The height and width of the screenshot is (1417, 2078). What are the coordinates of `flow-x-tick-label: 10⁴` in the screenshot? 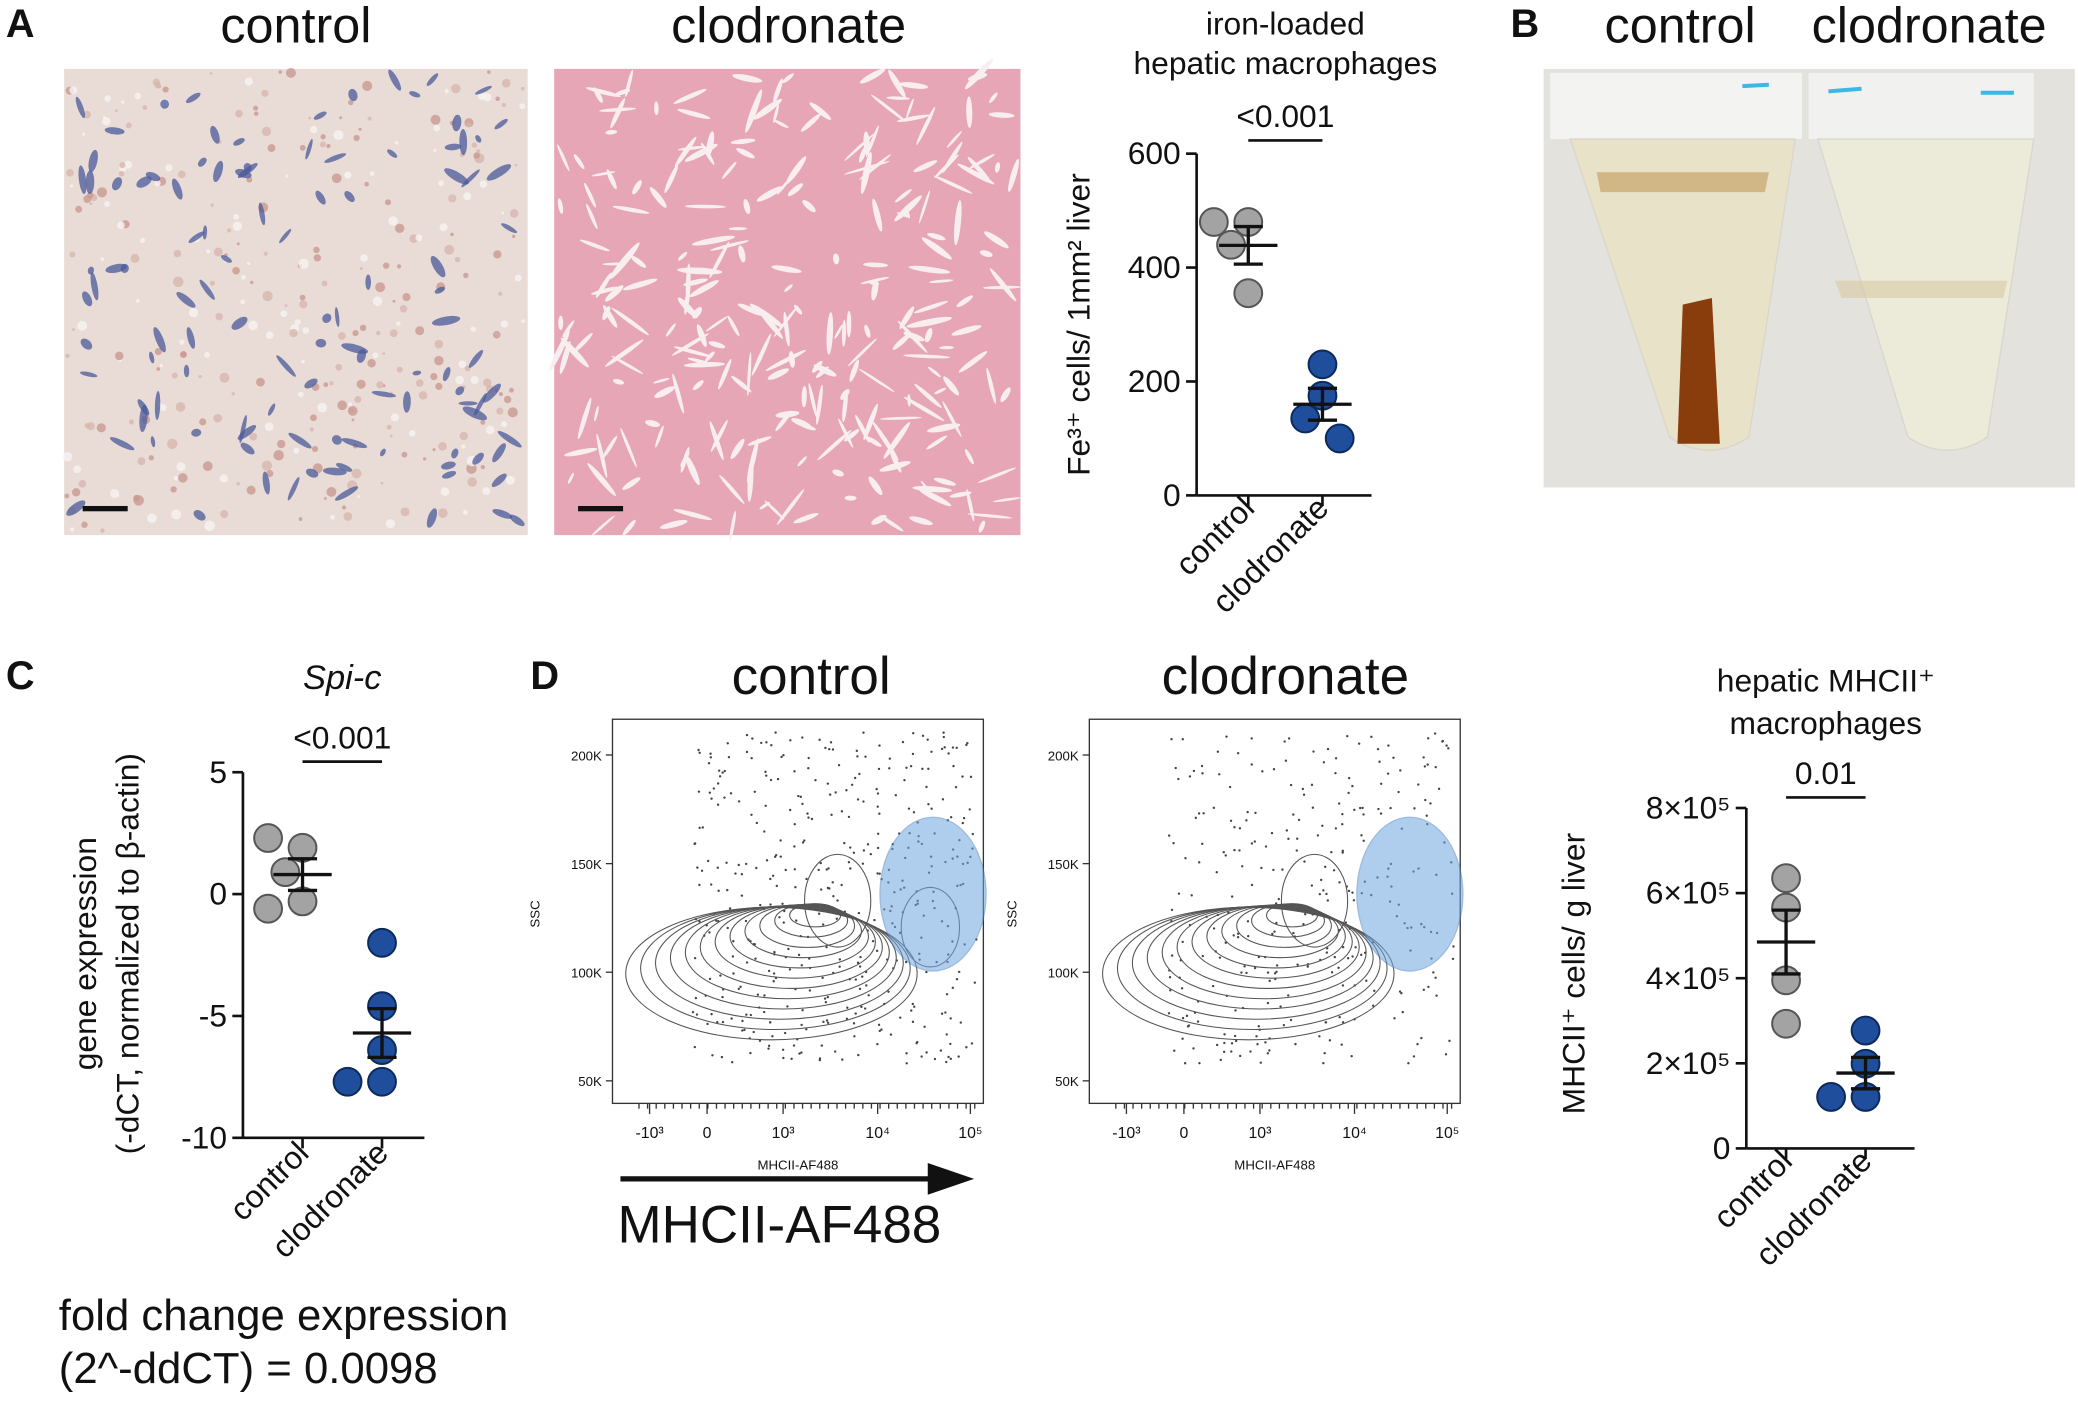 It's located at (877, 1133).